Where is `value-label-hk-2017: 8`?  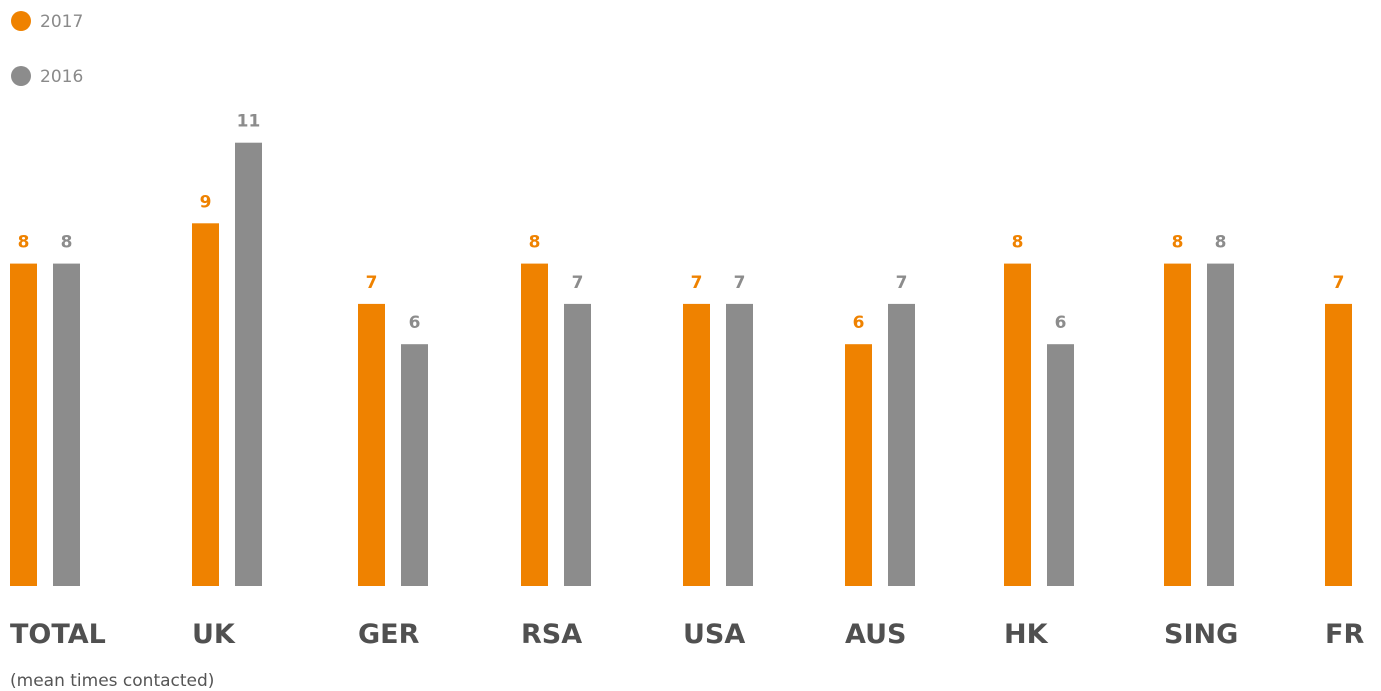 value-label-hk-2017: 8 is located at coordinates (1018, 243).